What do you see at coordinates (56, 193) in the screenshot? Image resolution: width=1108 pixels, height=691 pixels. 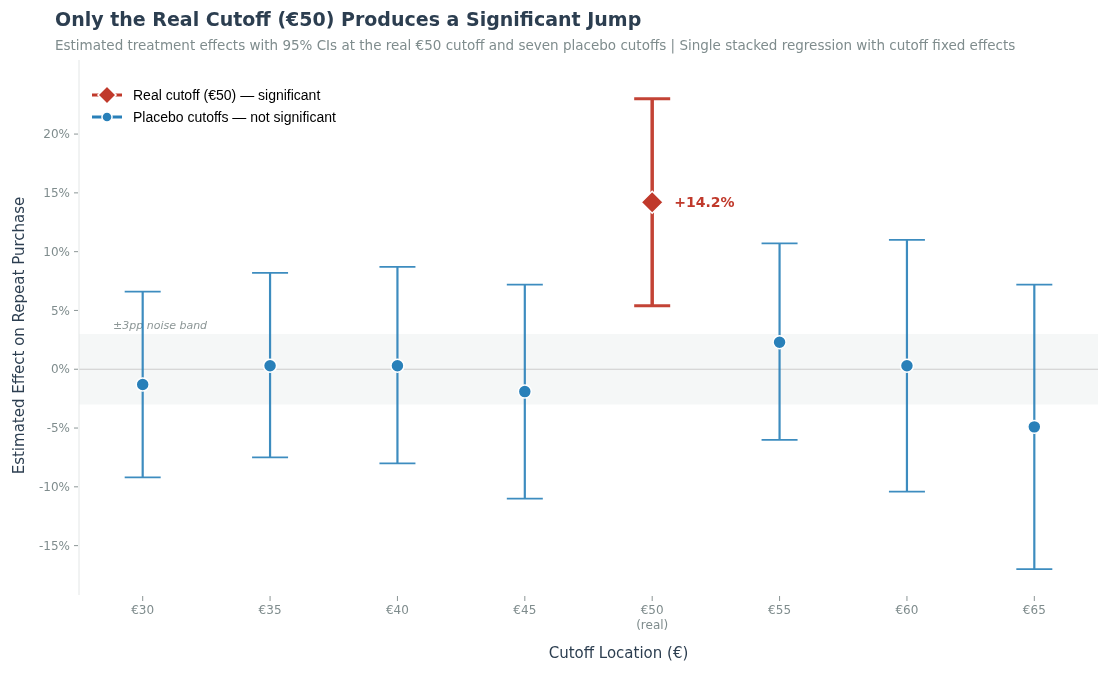 I see `y-tick-label: 15%` at bounding box center [56, 193].